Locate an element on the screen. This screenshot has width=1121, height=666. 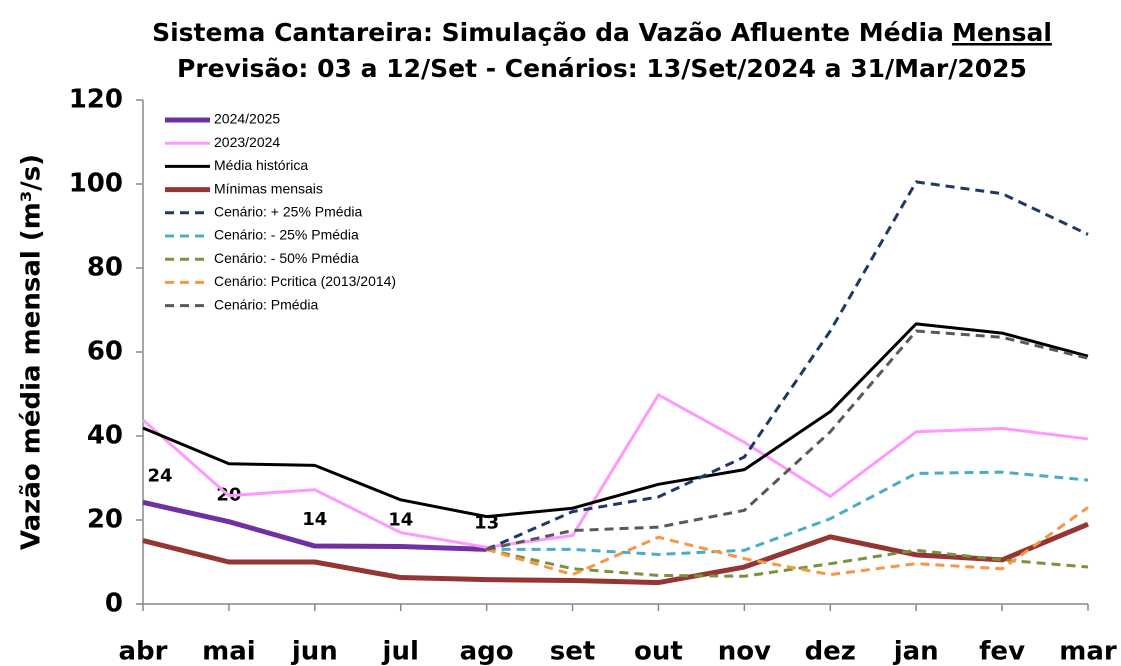
x-tick-label: ago is located at coordinates (487, 651).